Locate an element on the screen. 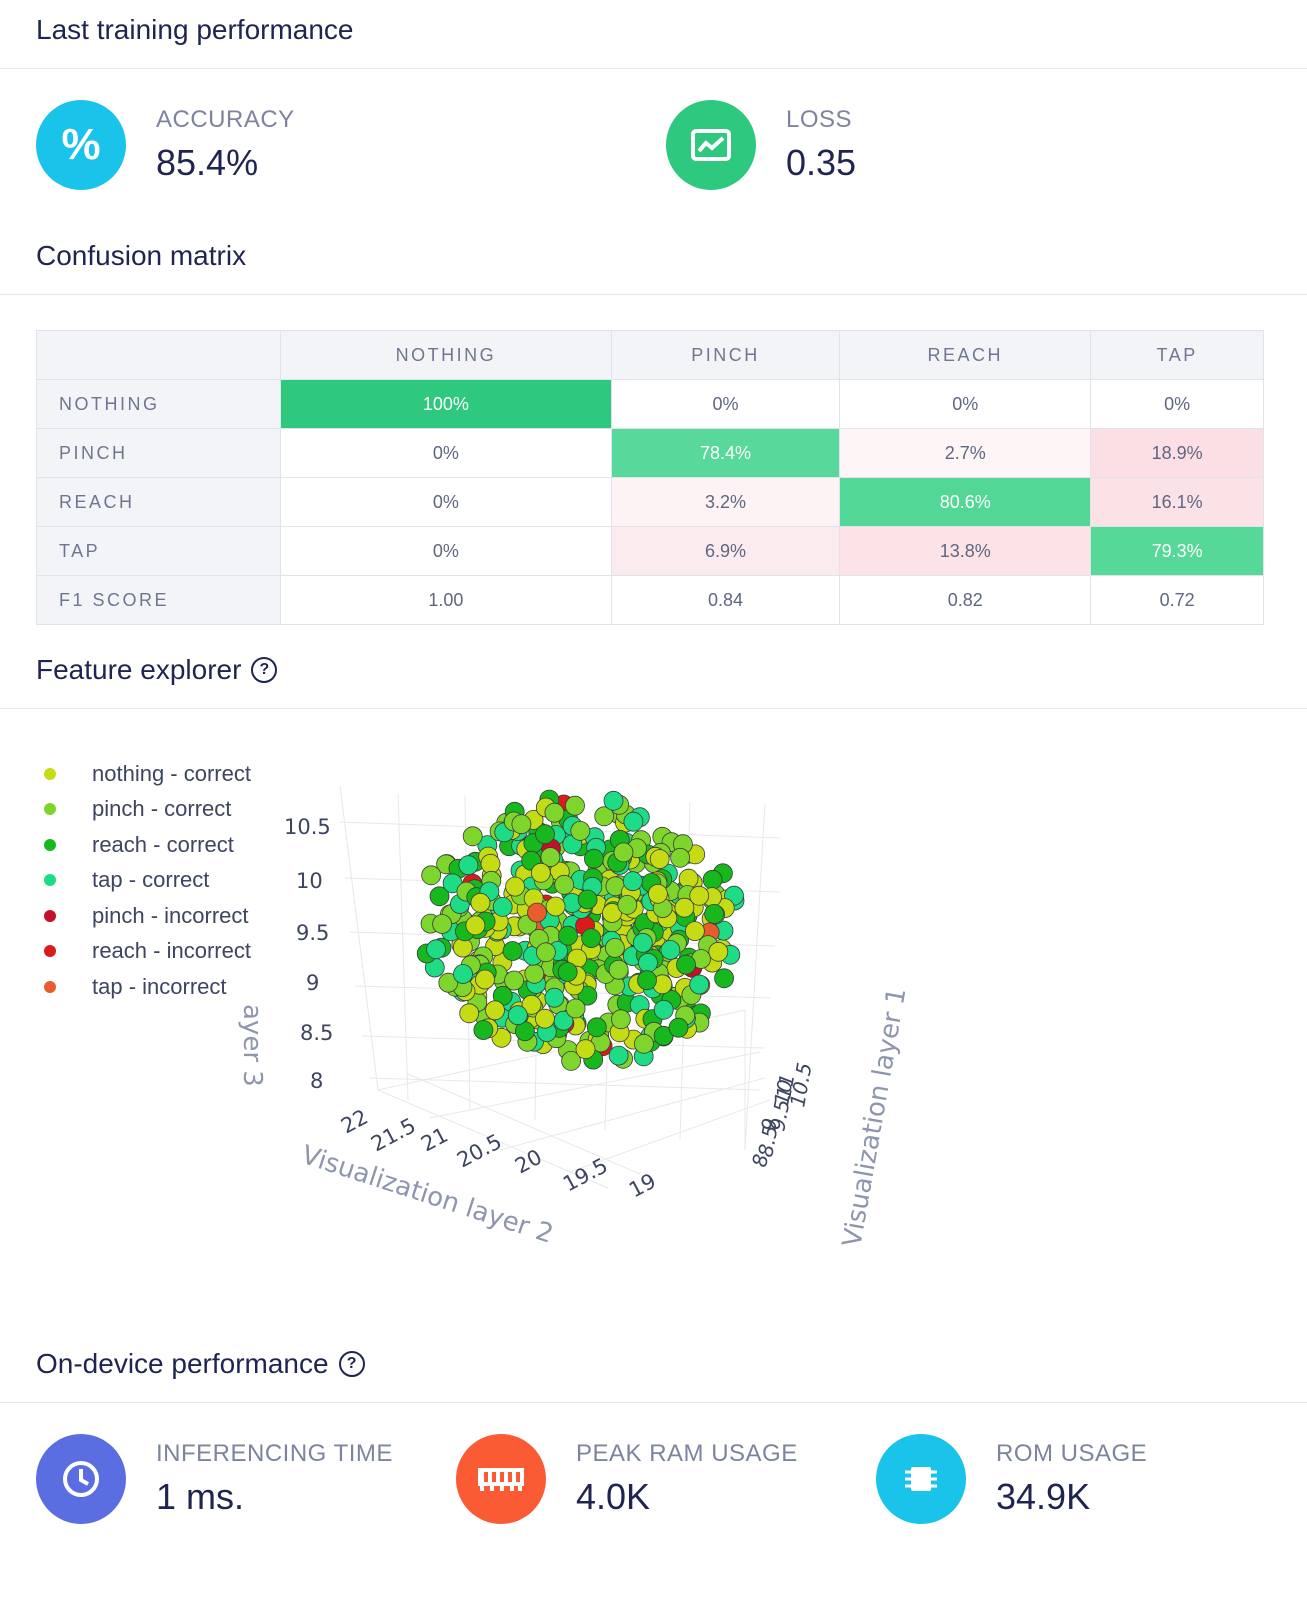 The image size is (1307, 1600). x-tick: 19.5 is located at coordinates (585, 1174).